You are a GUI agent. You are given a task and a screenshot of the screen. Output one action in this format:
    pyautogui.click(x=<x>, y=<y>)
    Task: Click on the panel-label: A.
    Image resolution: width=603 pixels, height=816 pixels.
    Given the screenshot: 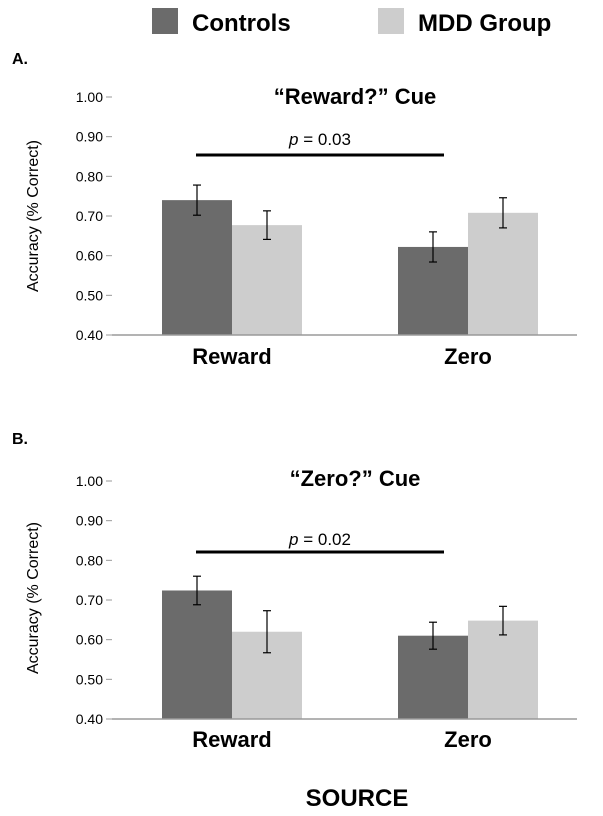 What is the action you would take?
    pyautogui.click(x=20, y=59)
    